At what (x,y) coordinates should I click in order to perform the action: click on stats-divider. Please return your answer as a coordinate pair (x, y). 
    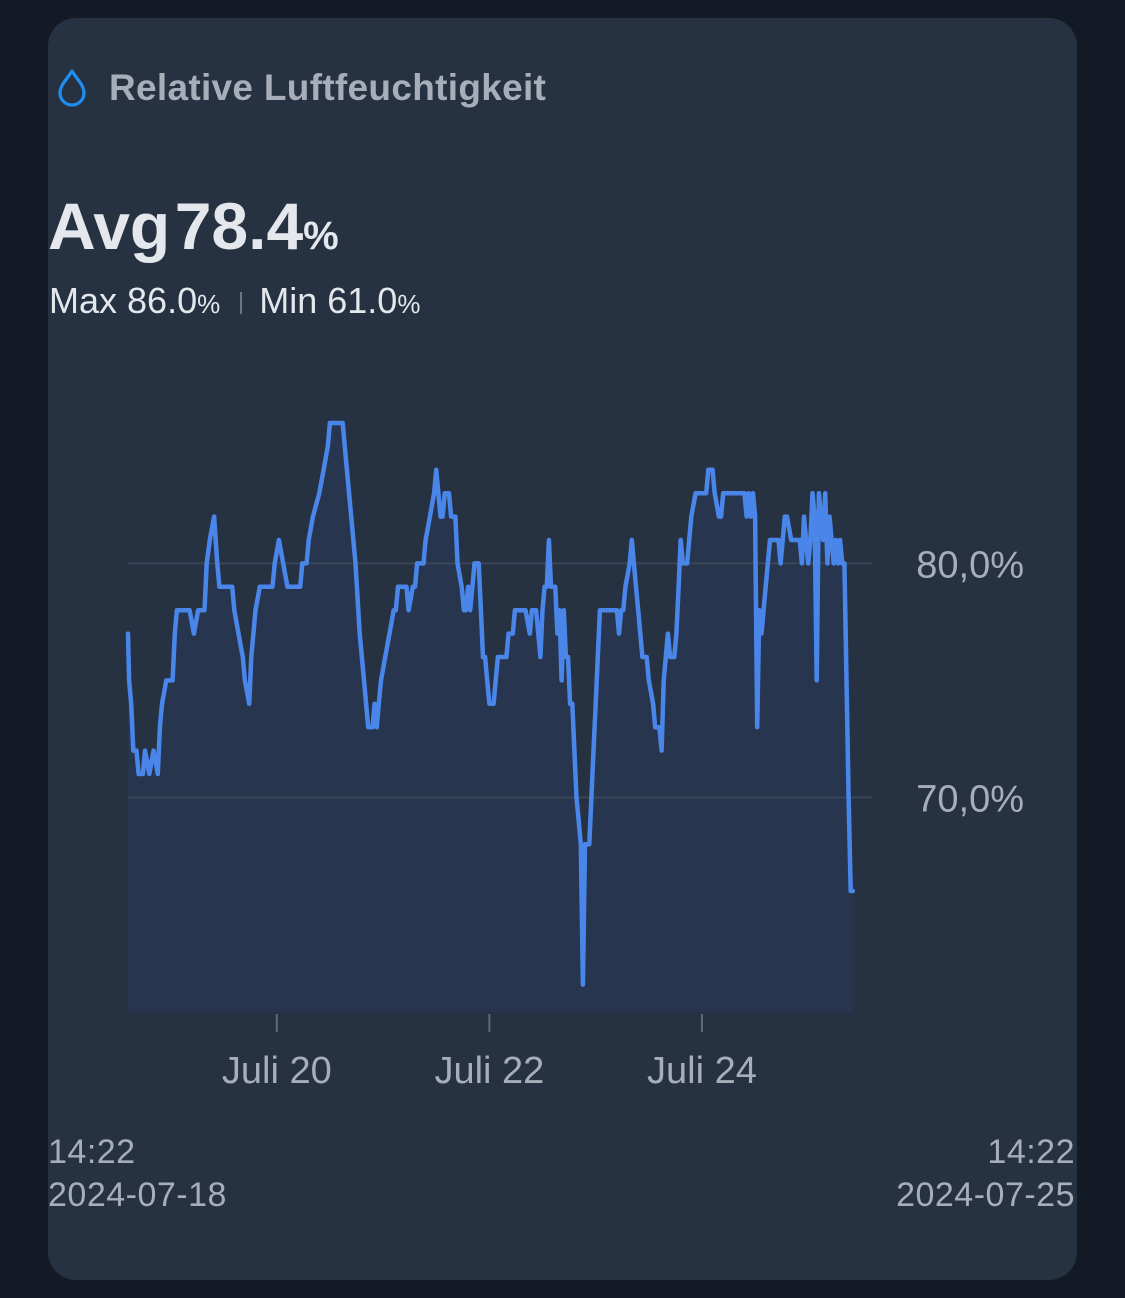
    Looking at the image, I should click on (241, 303).